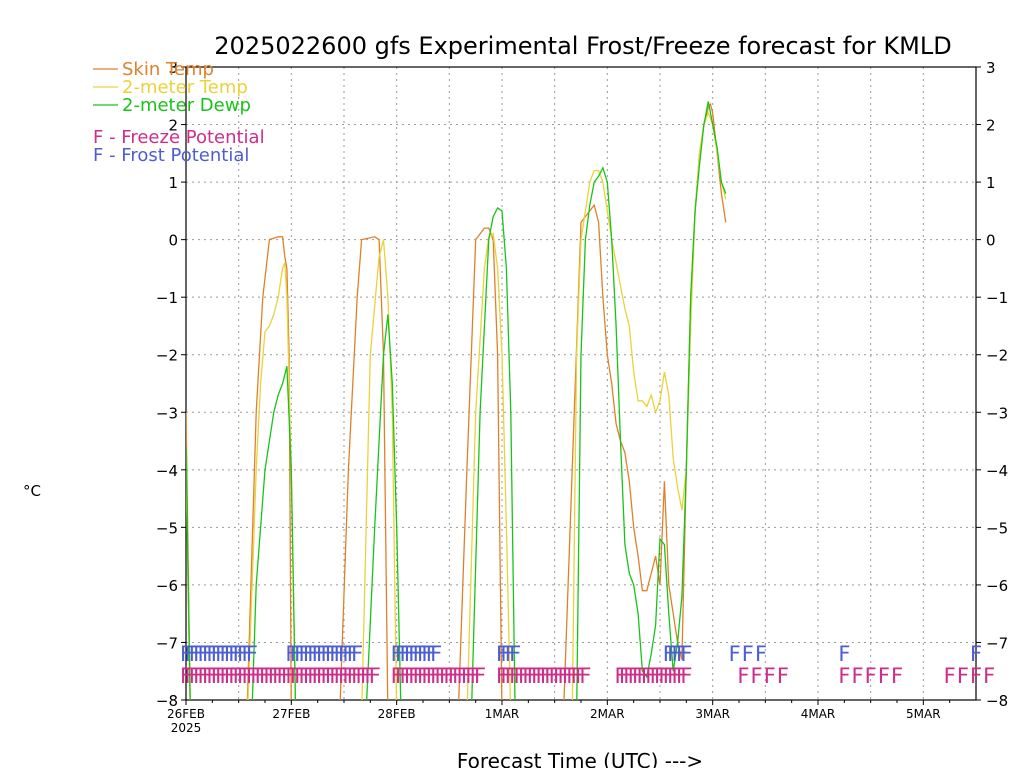 This screenshot has height=768, width=1024. I want to click on x-tick-label: 3MAR, so click(712, 714).